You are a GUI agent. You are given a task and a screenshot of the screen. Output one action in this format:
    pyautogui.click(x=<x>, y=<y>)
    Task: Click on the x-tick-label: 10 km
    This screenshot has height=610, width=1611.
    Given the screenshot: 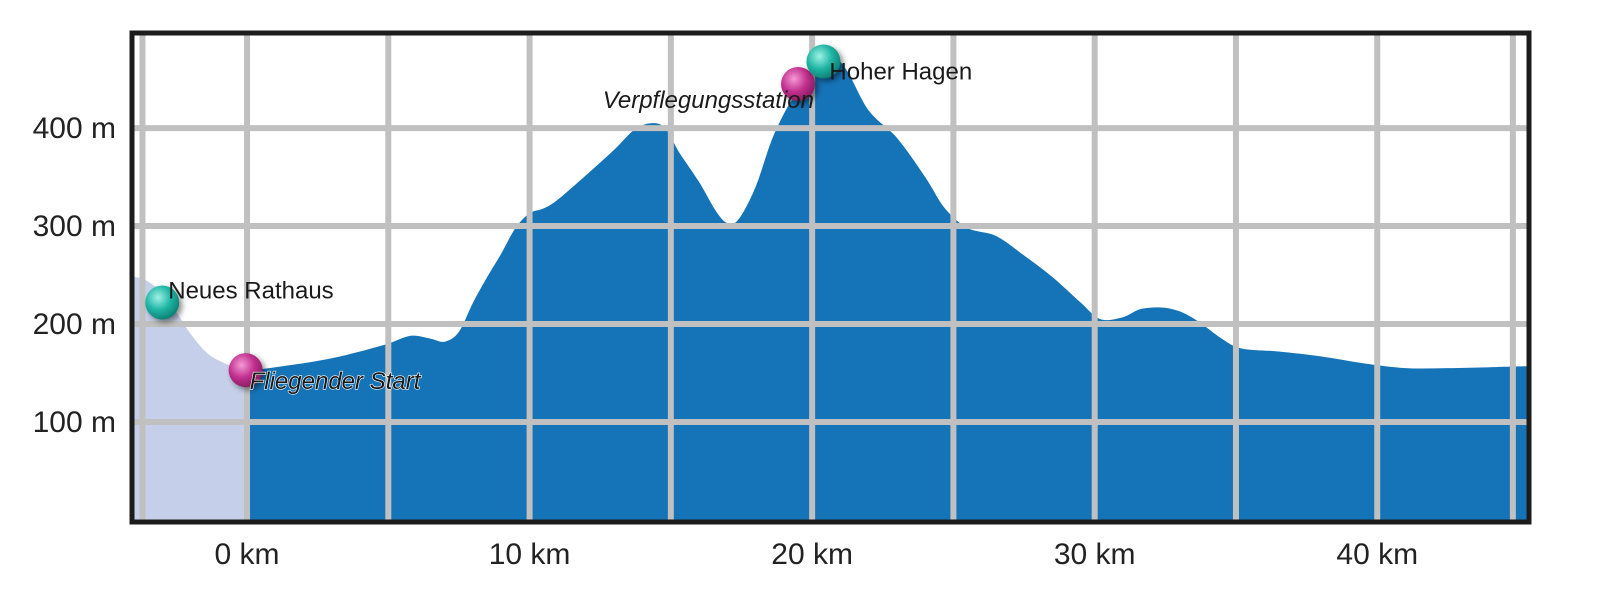 What is the action you would take?
    pyautogui.click(x=530, y=554)
    